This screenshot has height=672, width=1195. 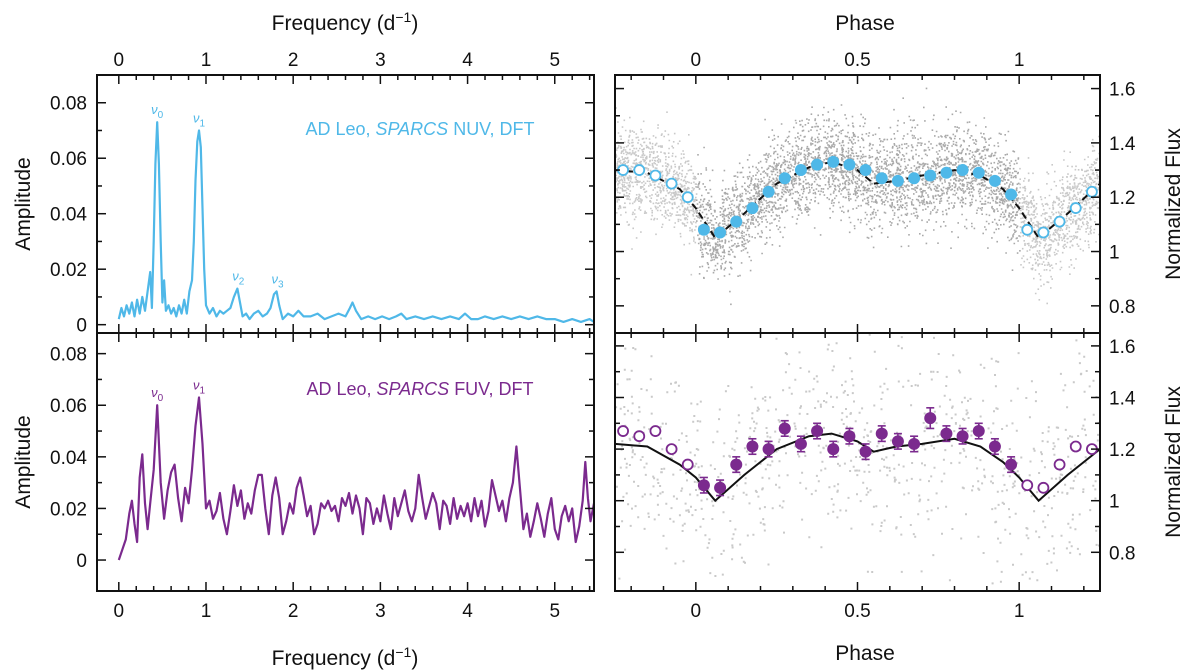 What do you see at coordinates (865, 23) in the screenshot?
I see `top-right-xlabel: Phase` at bounding box center [865, 23].